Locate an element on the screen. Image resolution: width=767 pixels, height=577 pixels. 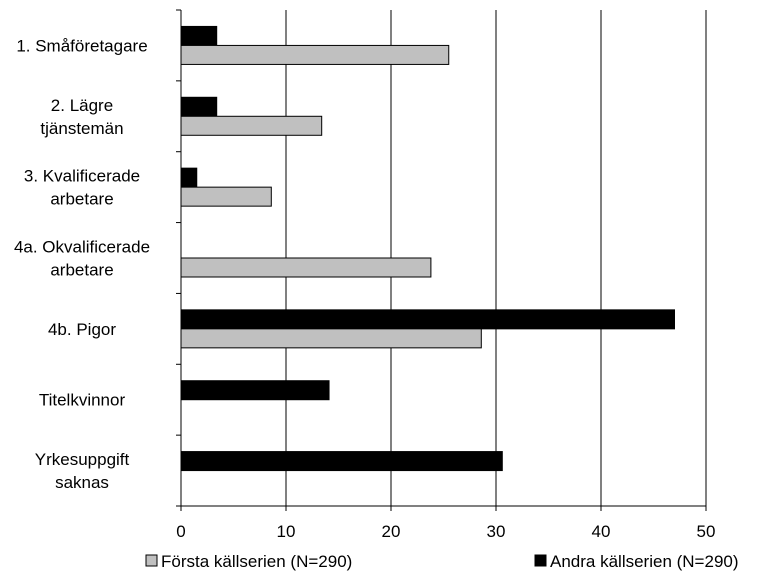
category-label: 1. Småföretagare is located at coordinates (81, 45).